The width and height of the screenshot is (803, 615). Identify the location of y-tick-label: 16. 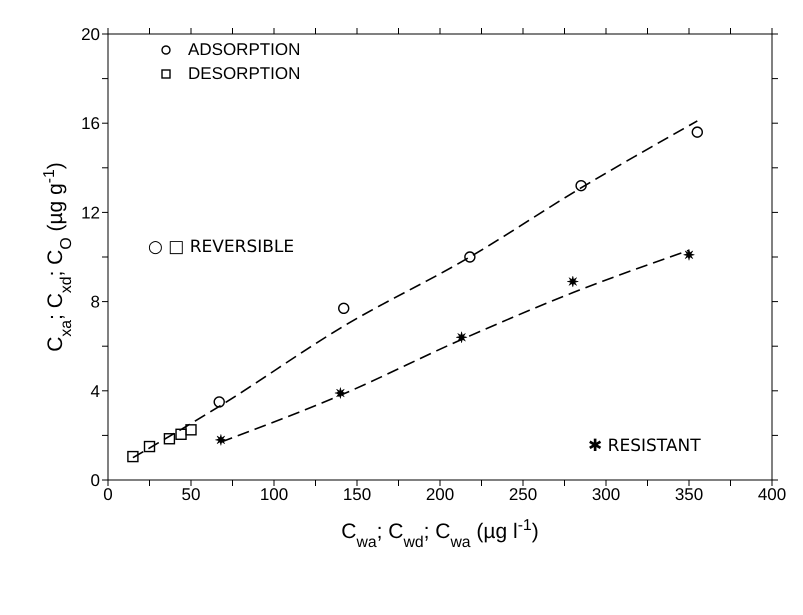
(90, 124).